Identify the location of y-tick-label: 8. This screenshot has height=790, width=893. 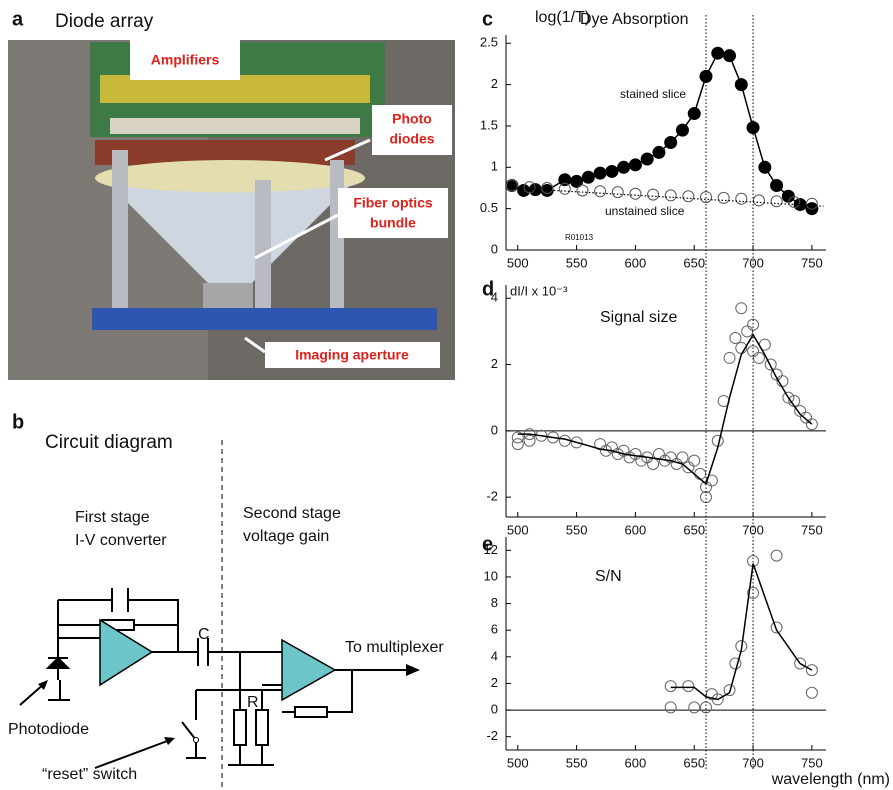
(494, 602).